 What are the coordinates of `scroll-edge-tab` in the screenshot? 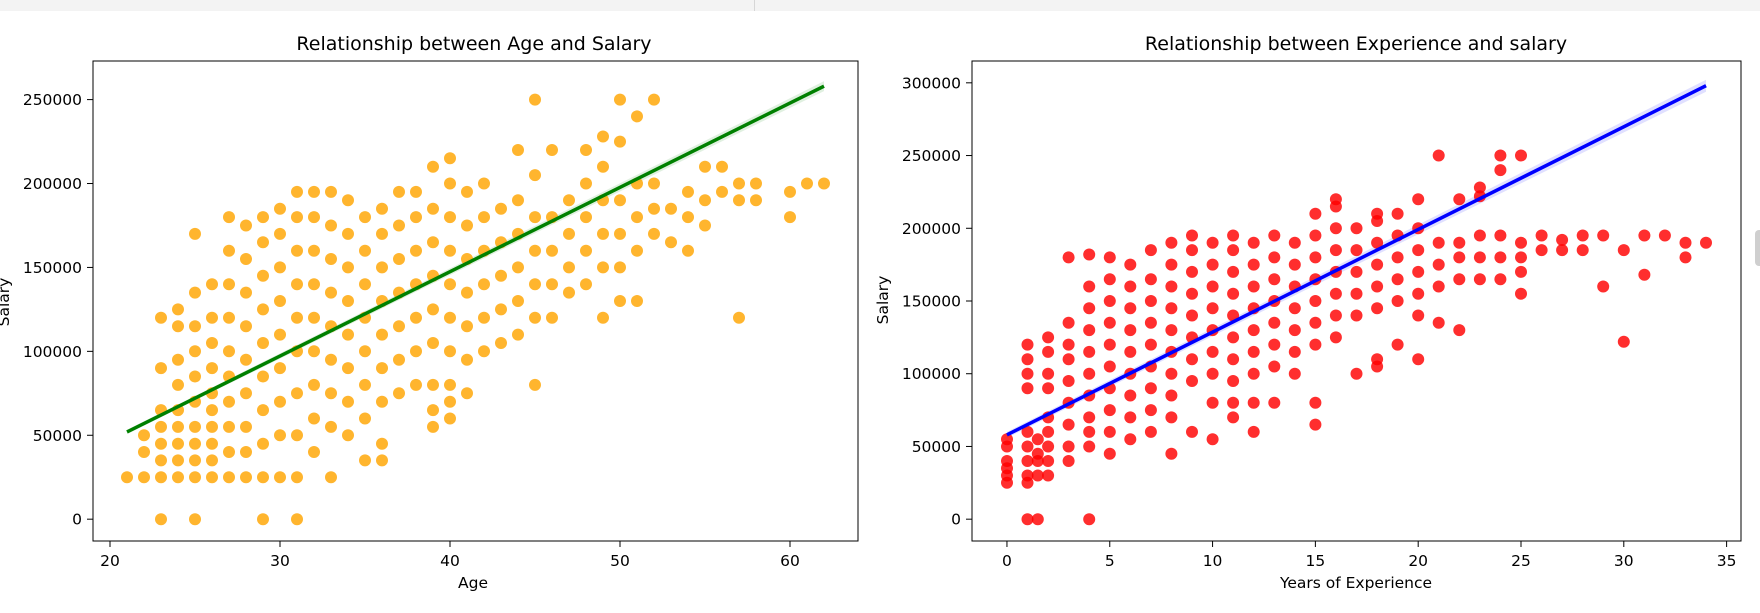 It's located at (1757, 248).